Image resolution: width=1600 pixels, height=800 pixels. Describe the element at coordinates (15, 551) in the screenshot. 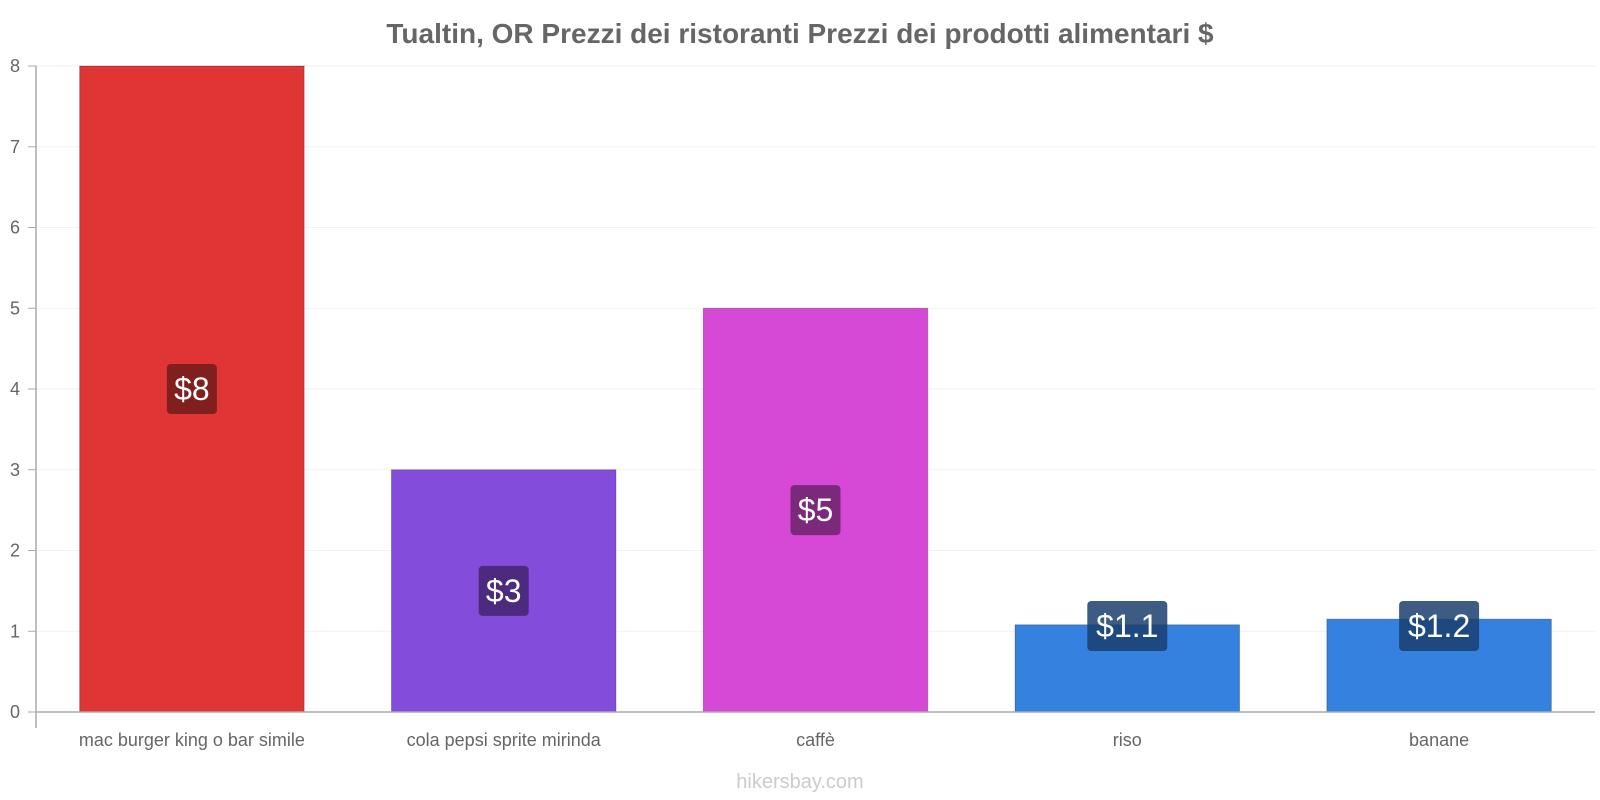

I see `y-tick-label: 2` at that location.